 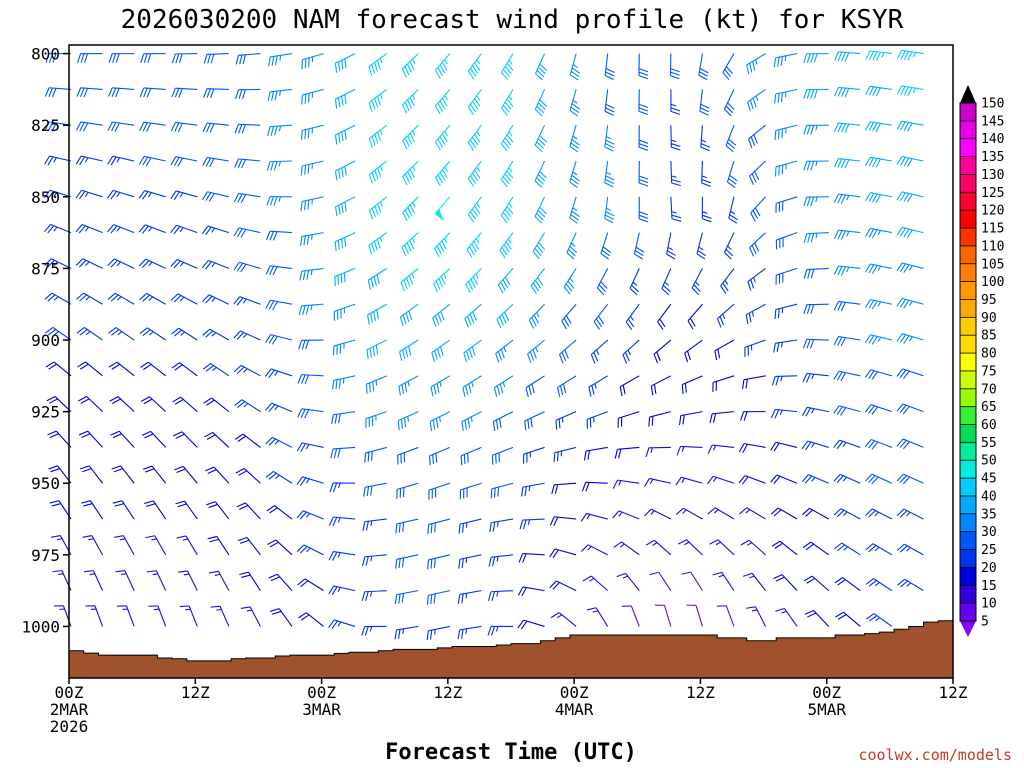 I want to click on colorbar-label: 55, so click(x=989, y=443).